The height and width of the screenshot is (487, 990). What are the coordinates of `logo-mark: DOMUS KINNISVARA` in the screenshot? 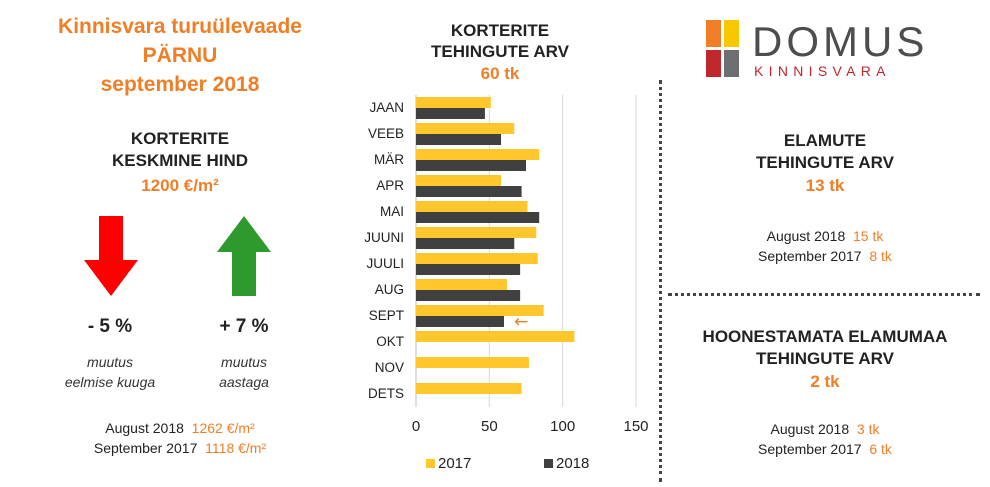 It's located at (817, 48).